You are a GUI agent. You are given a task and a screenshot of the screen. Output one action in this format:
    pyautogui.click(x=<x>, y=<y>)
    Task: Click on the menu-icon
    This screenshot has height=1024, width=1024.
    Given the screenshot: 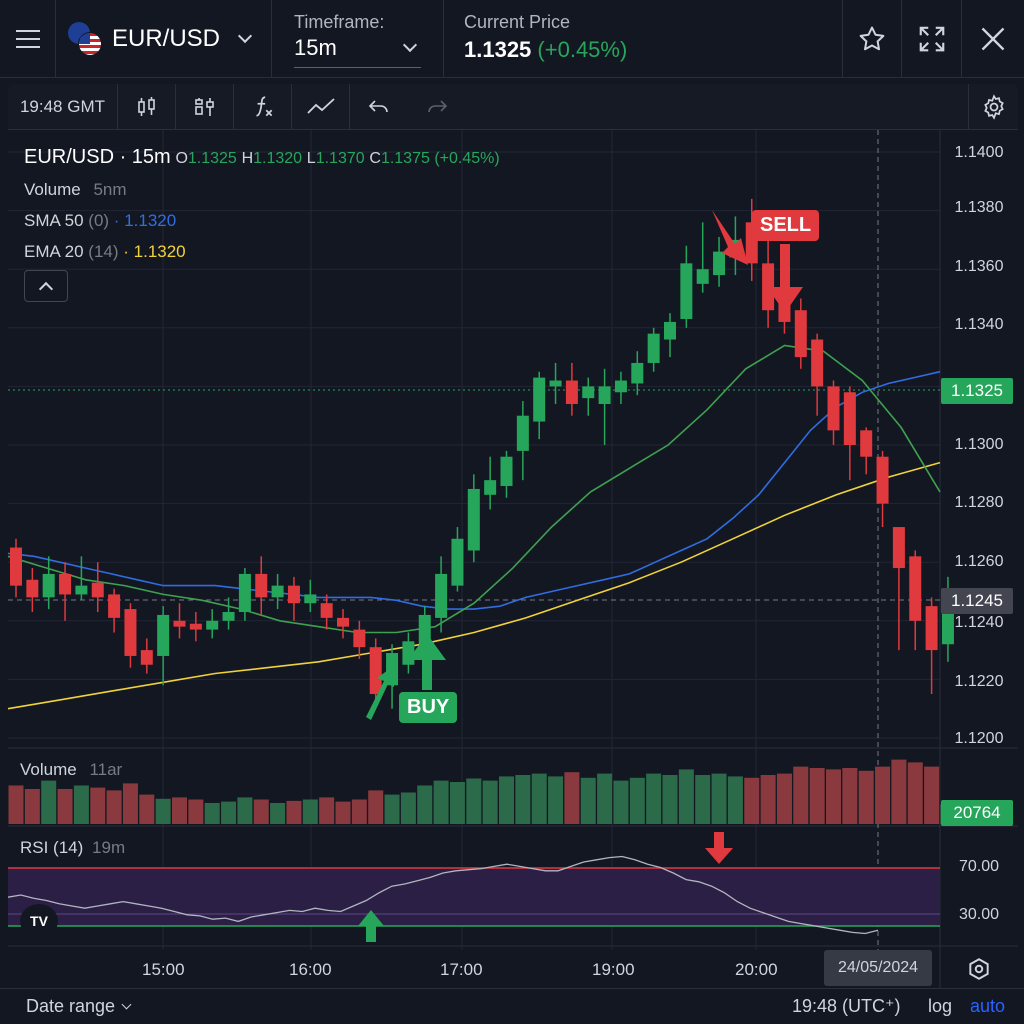 What is the action you would take?
    pyautogui.click(x=28, y=39)
    